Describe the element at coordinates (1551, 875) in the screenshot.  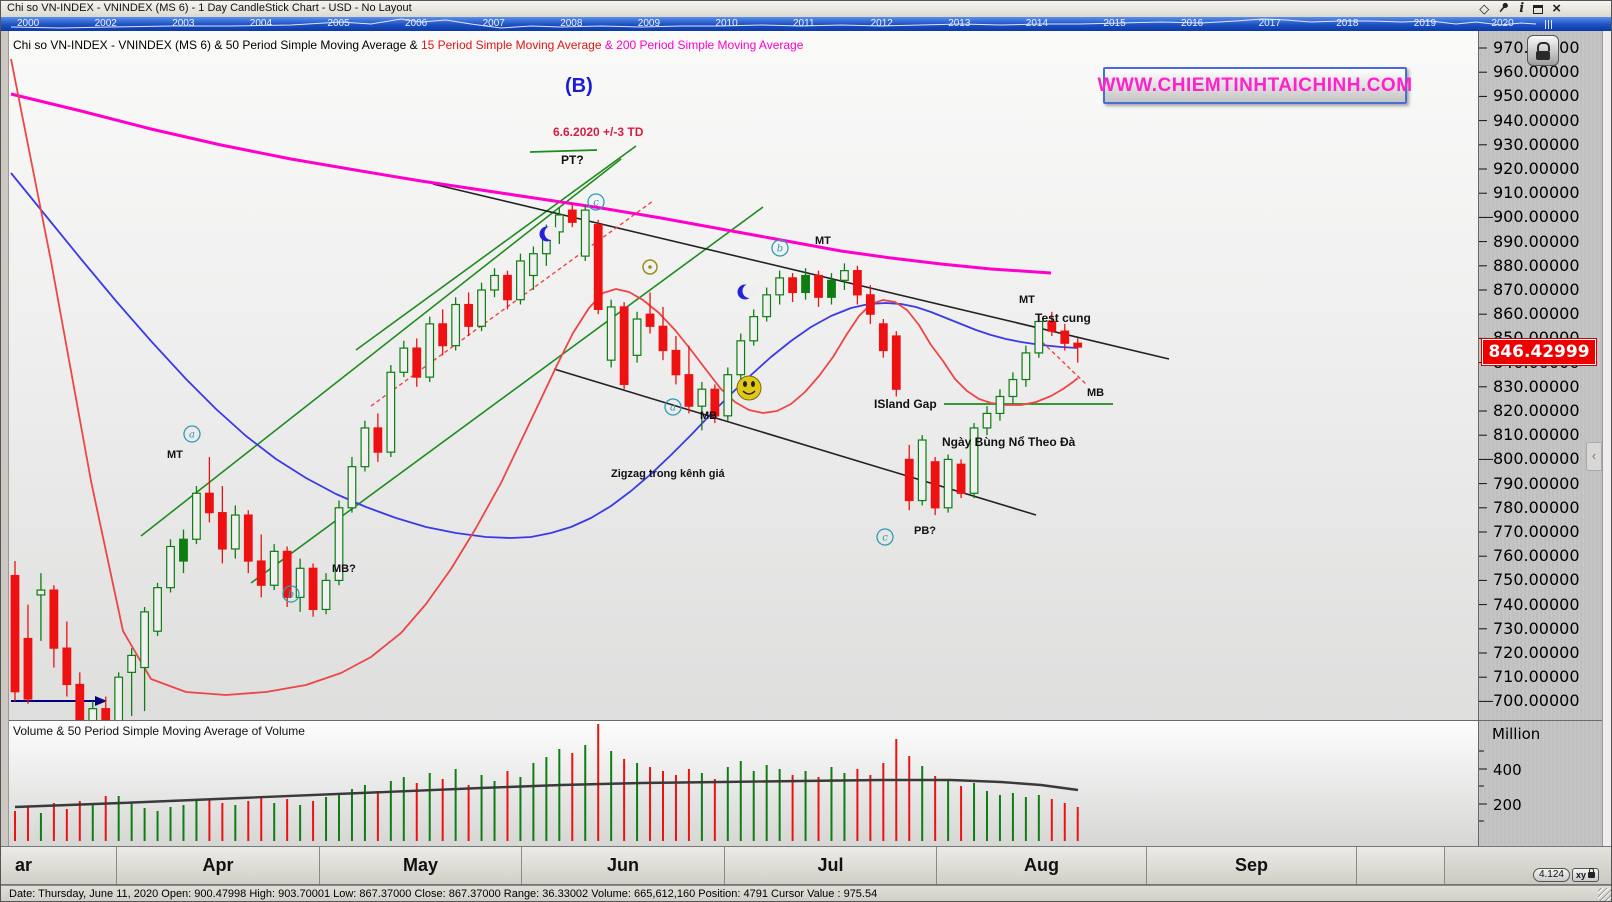
I see `scale-value-badge: 4.124` at that location.